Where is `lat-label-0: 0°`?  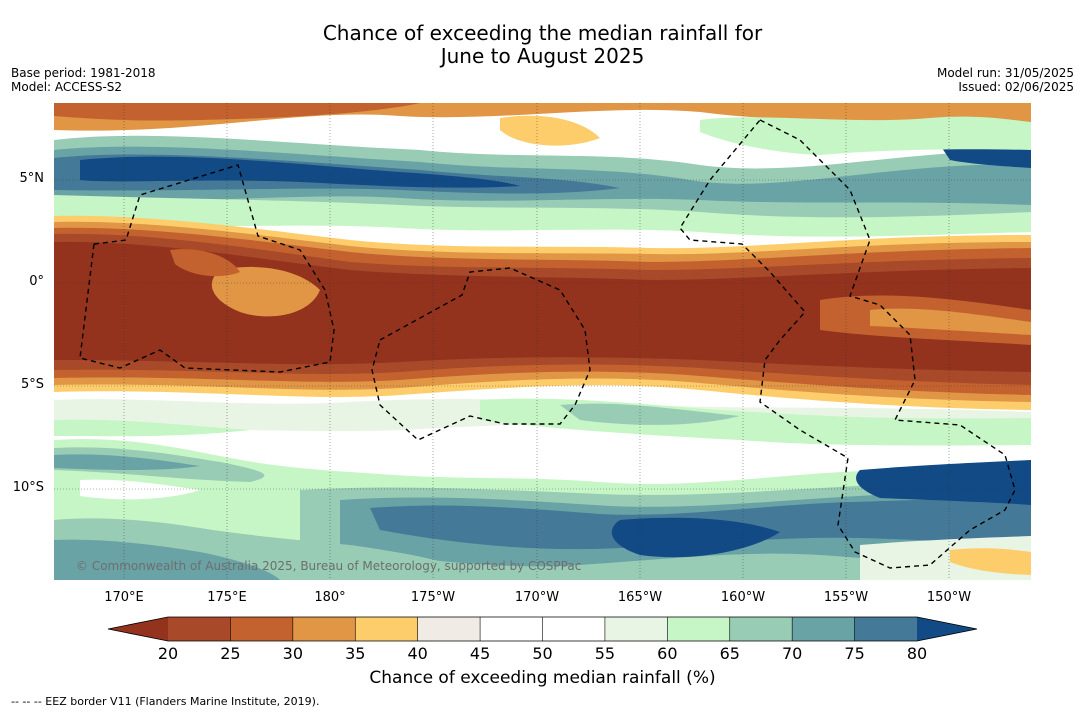 lat-label-0: 0° is located at coordinates (36, 281).